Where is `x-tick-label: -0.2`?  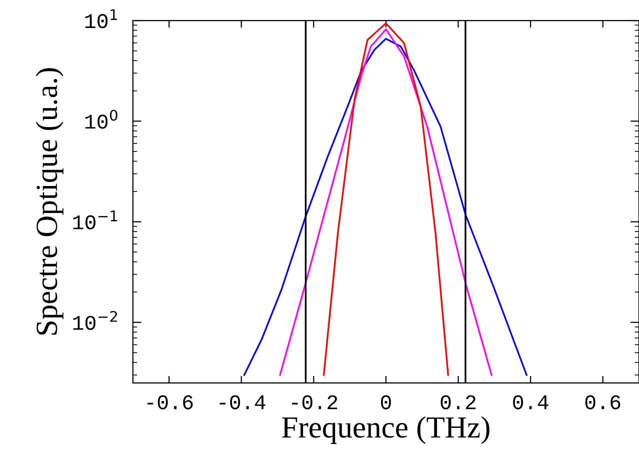
x-tick-label: -0.2 is located at coordinates (315, 402).